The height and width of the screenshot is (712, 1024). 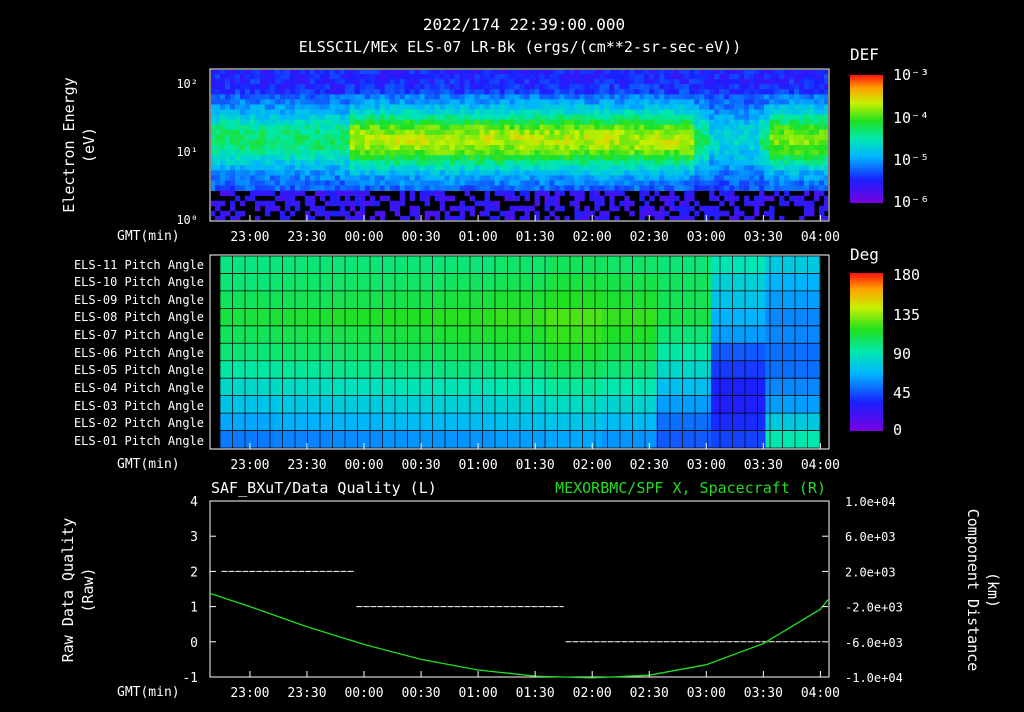 What do you see at coordinates (363, 693) in the screenshot?
I see `time-tick-label: 00:00` at bounding box center [363, 693].